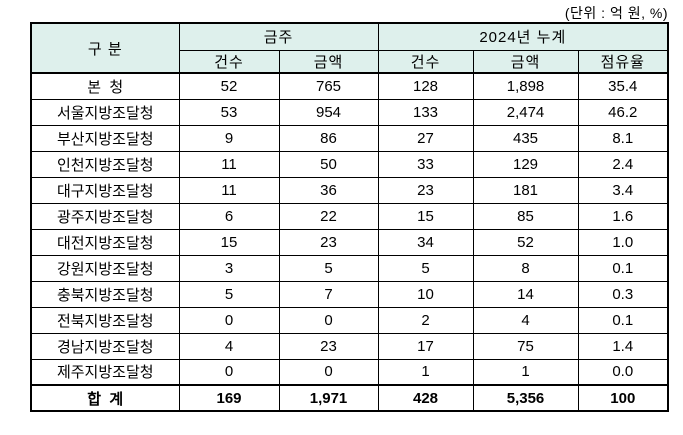 The height and width of the screenshot is (435, 683). Describe the element at coordinates (623, 216) in the screenshot. I see `row-value: 1.6` at that location.